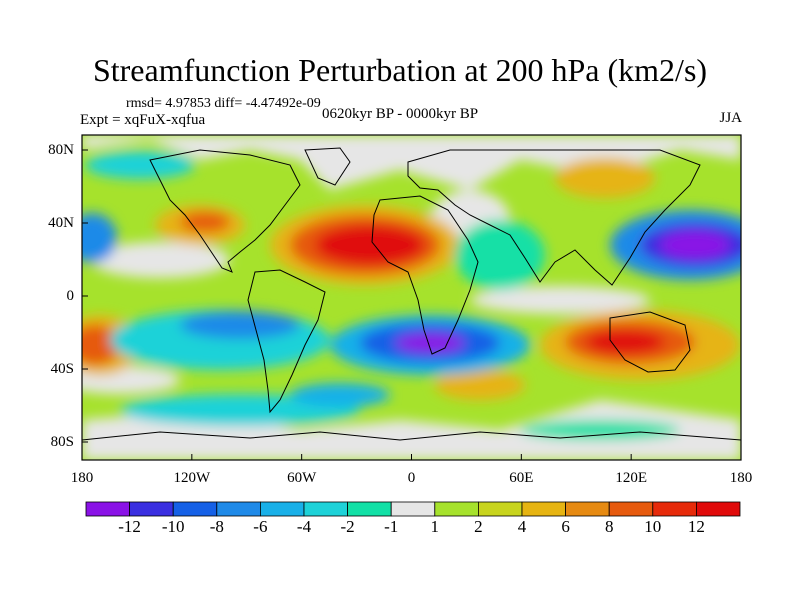  Describe the element at coordinates (425, 275) in the screenshot. I see `africa-outline` at that location.